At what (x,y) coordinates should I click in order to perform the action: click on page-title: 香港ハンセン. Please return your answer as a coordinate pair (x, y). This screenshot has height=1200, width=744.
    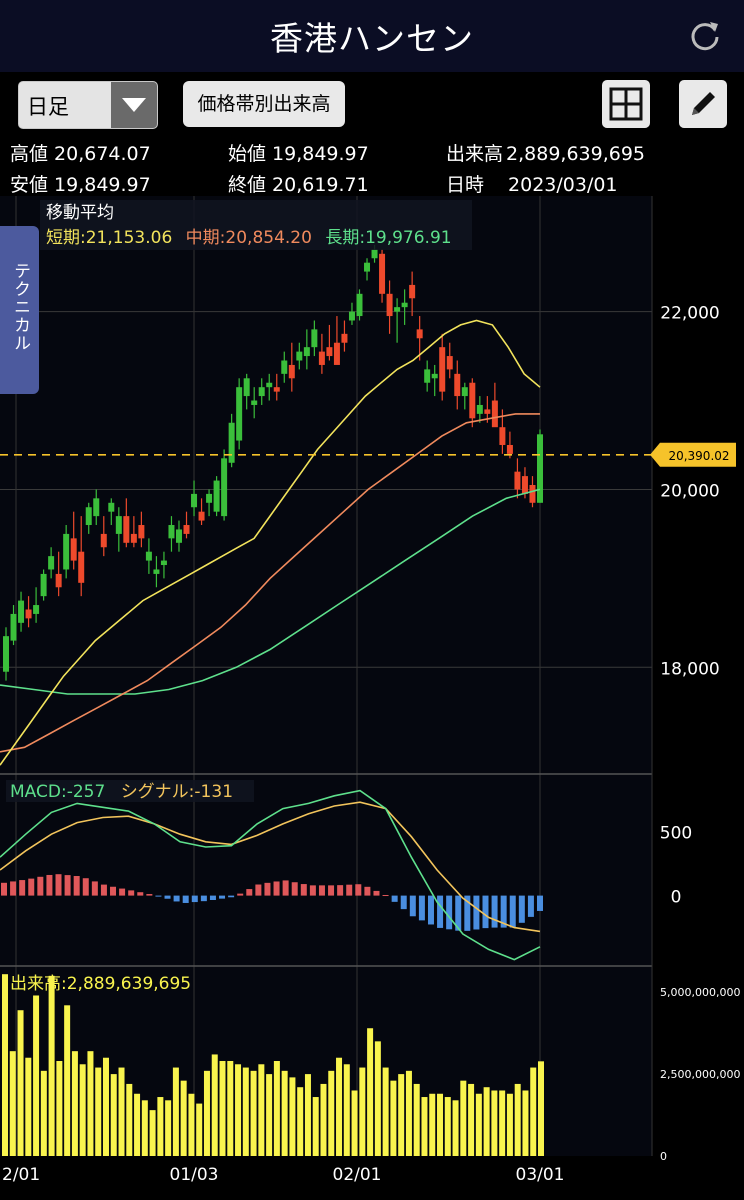
    Looking at the image, I should click on (372, 38).